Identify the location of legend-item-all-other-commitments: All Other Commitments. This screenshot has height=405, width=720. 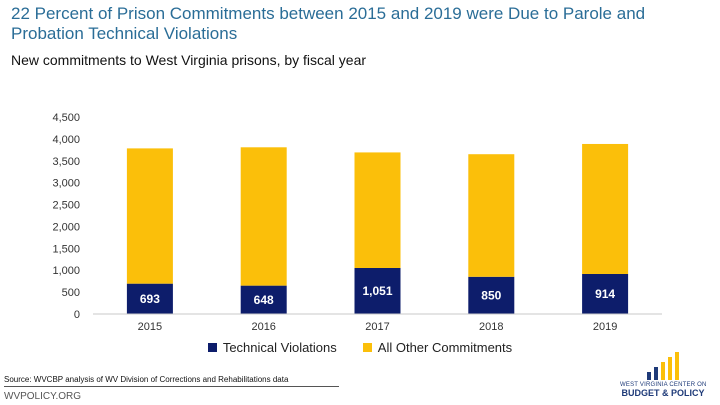
(437, 347).